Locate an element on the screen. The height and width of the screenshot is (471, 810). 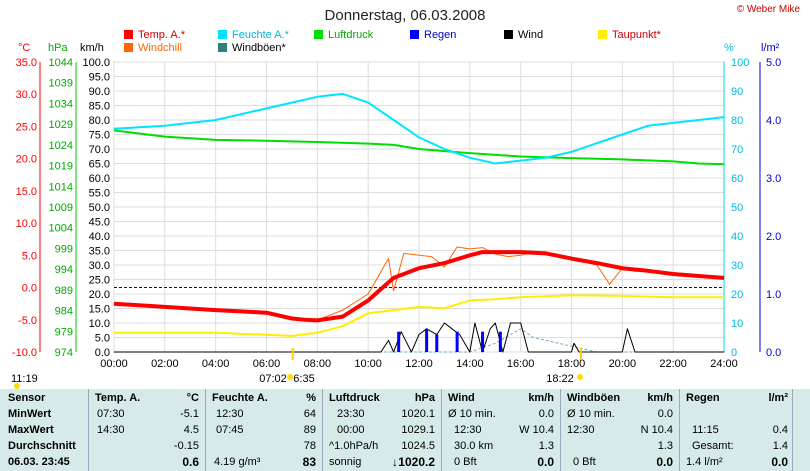
pressure-tick-label: 1009 is located at coordinates (61, 208).